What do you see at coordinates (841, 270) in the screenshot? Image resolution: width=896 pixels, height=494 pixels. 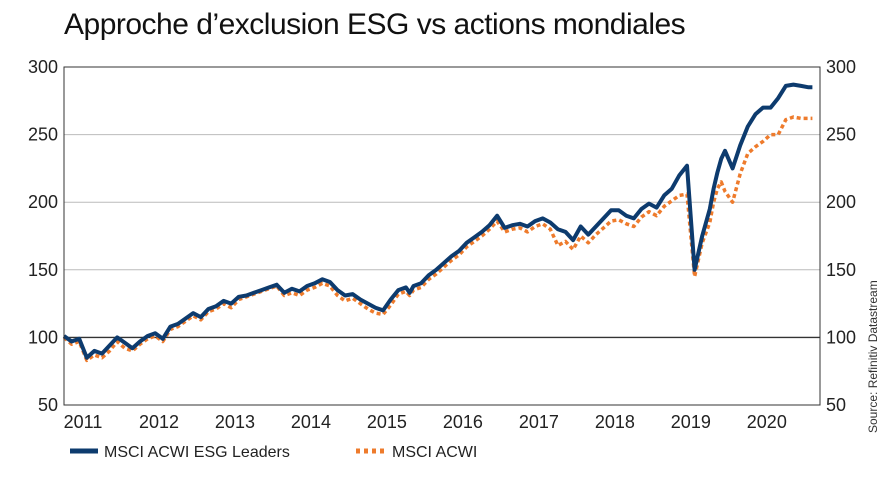 I see `y-tick-label-right: 150` at bounding box center [841, 270].